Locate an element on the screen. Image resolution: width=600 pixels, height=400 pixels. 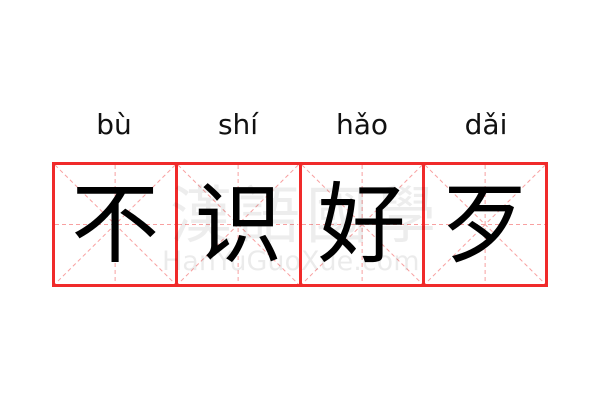
character-cell: 歹 is located at coordinates (485, 224).